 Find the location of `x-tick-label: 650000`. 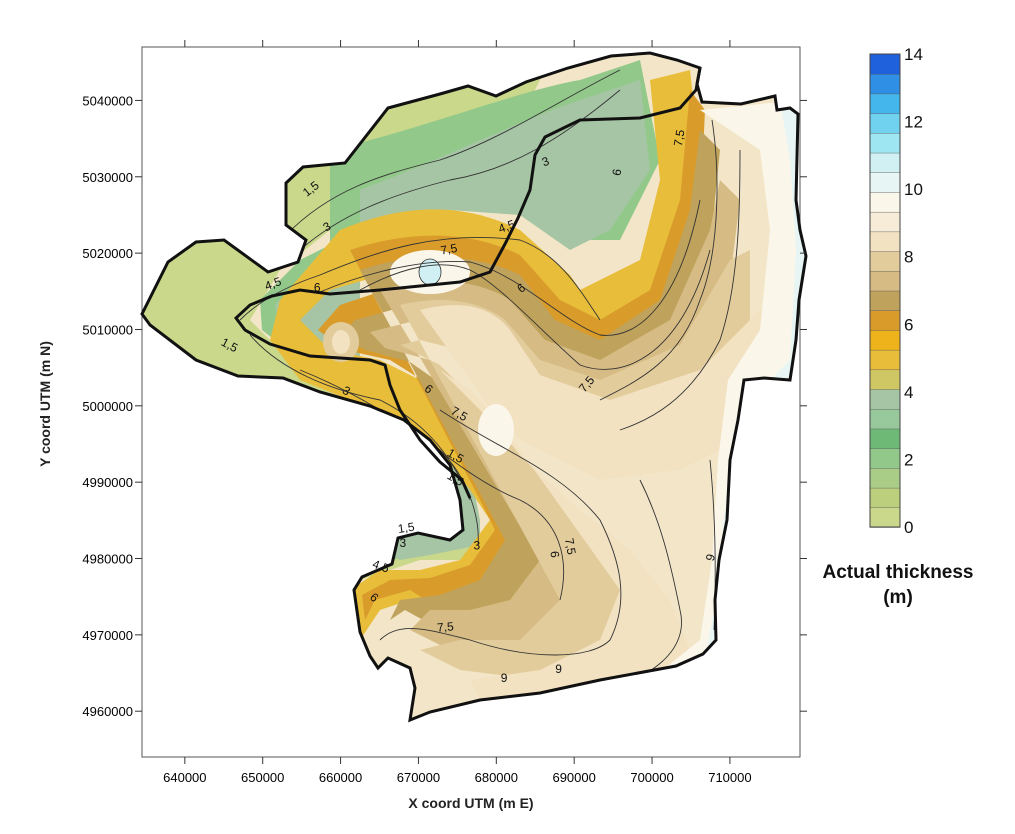

x-tick-label: 650000 is located at coordinates (262, 777).